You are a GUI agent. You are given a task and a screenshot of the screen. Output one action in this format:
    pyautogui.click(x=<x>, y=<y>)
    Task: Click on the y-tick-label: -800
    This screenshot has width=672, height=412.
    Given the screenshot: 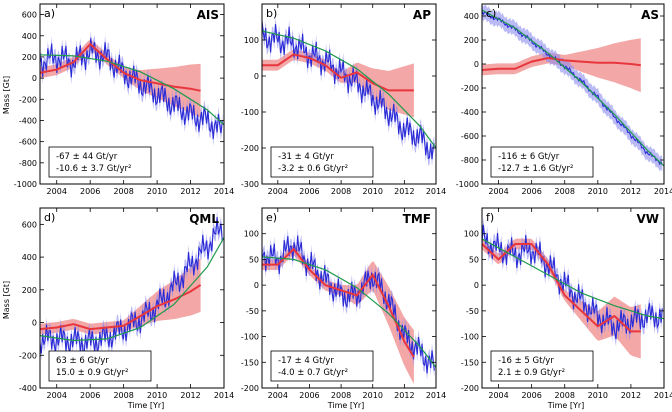 What is the action you would take?
    pyautogui.click(x=28, y=163)
    